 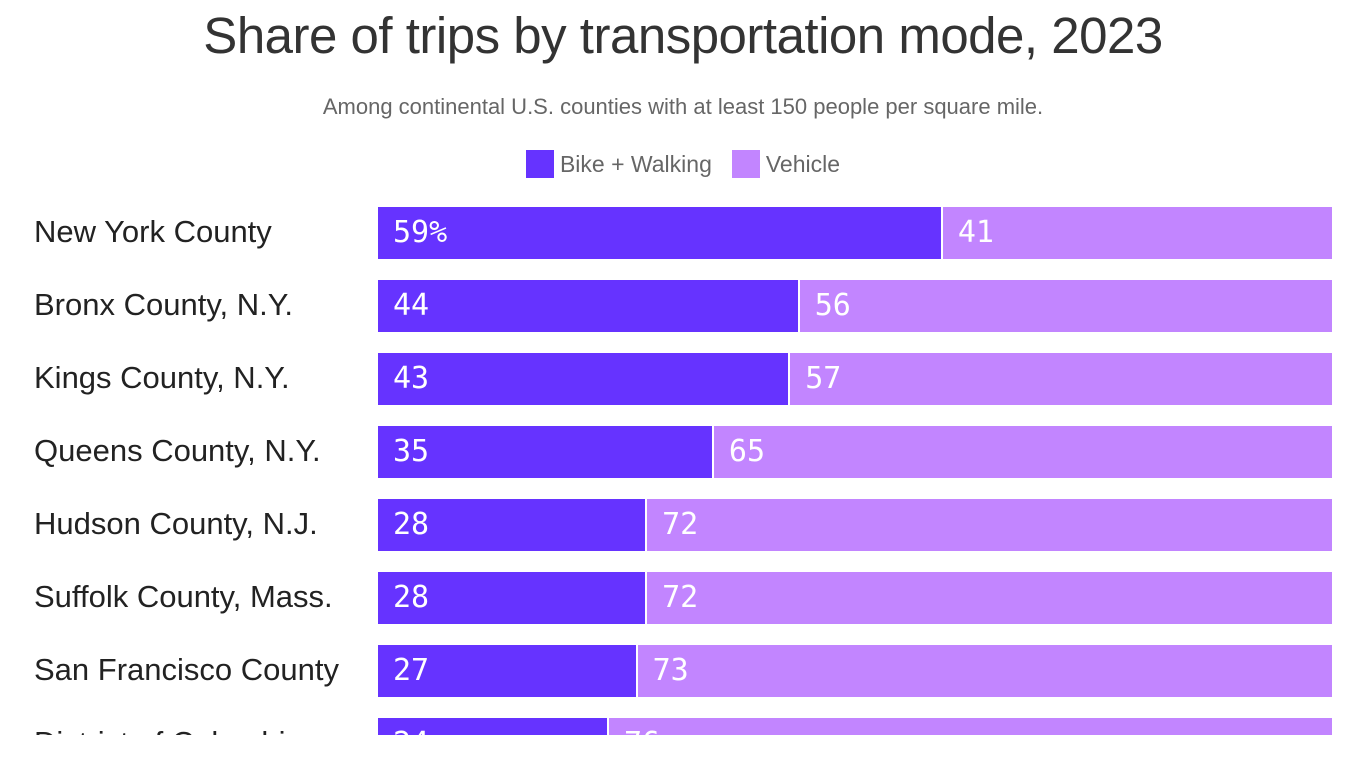 I want to click on category-label: Suffolk County, Mass., so click(x=183, y=596).